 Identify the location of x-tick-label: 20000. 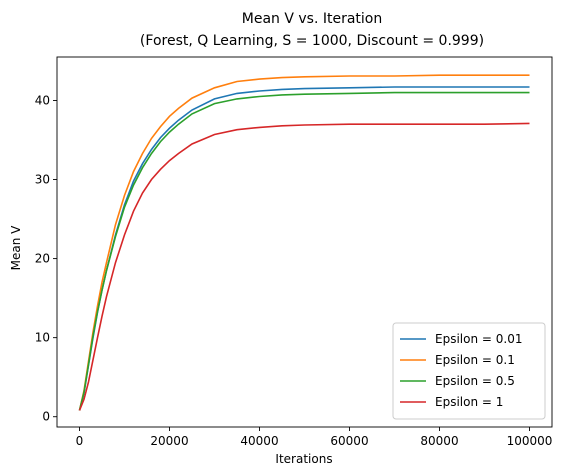
(169, 441).